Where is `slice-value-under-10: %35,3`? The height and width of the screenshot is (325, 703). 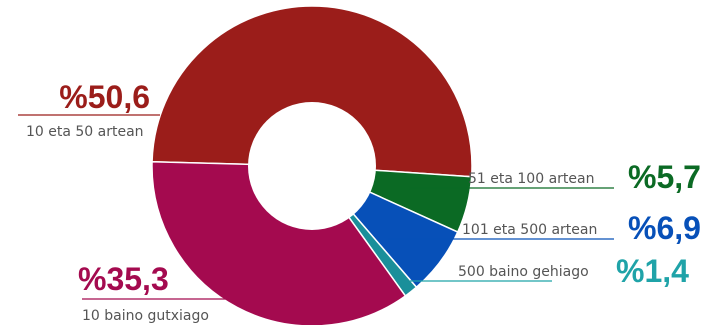 slice-value-under-10: %35,3 is located at coordinates (123, 279).